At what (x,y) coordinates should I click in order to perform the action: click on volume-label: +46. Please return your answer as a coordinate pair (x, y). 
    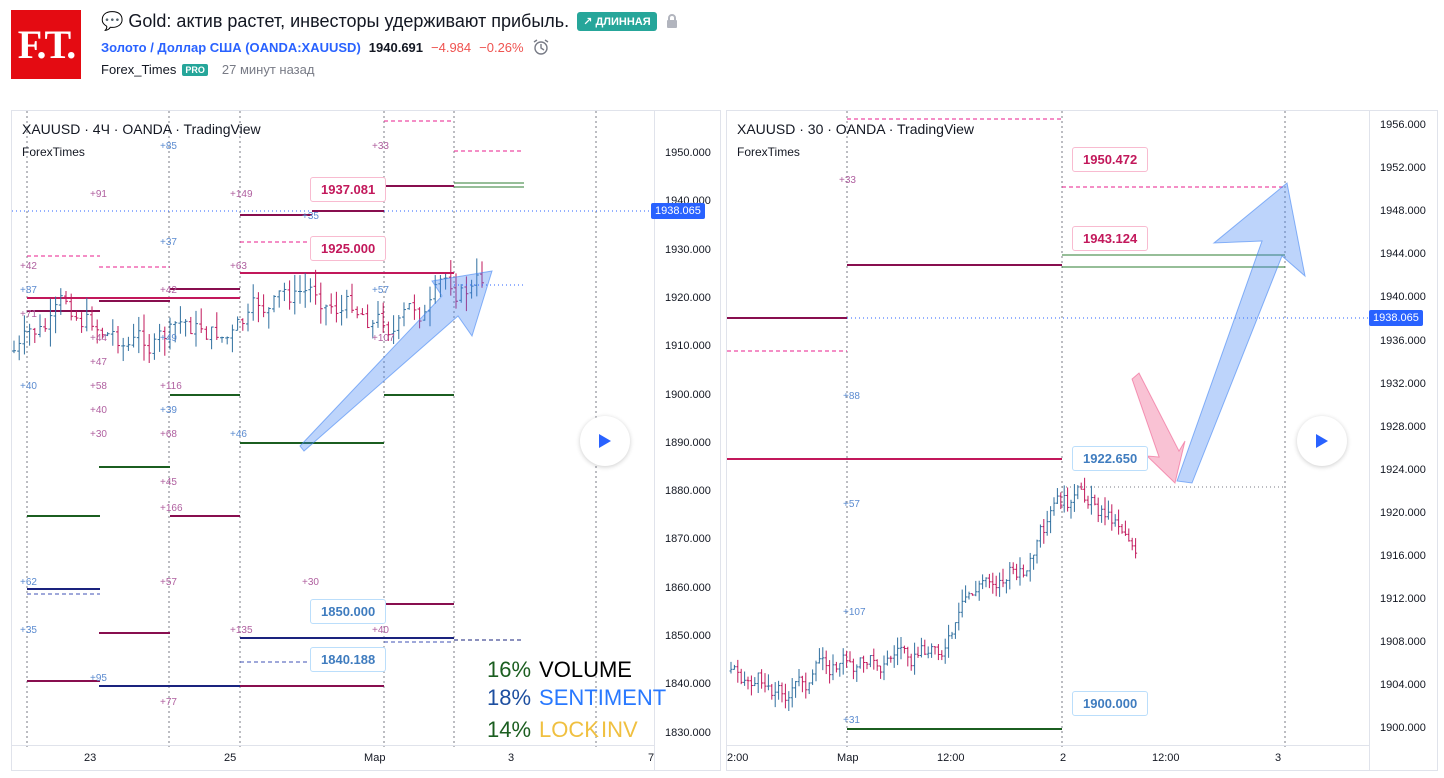
    Looking at the image, I should click on (238, 434).